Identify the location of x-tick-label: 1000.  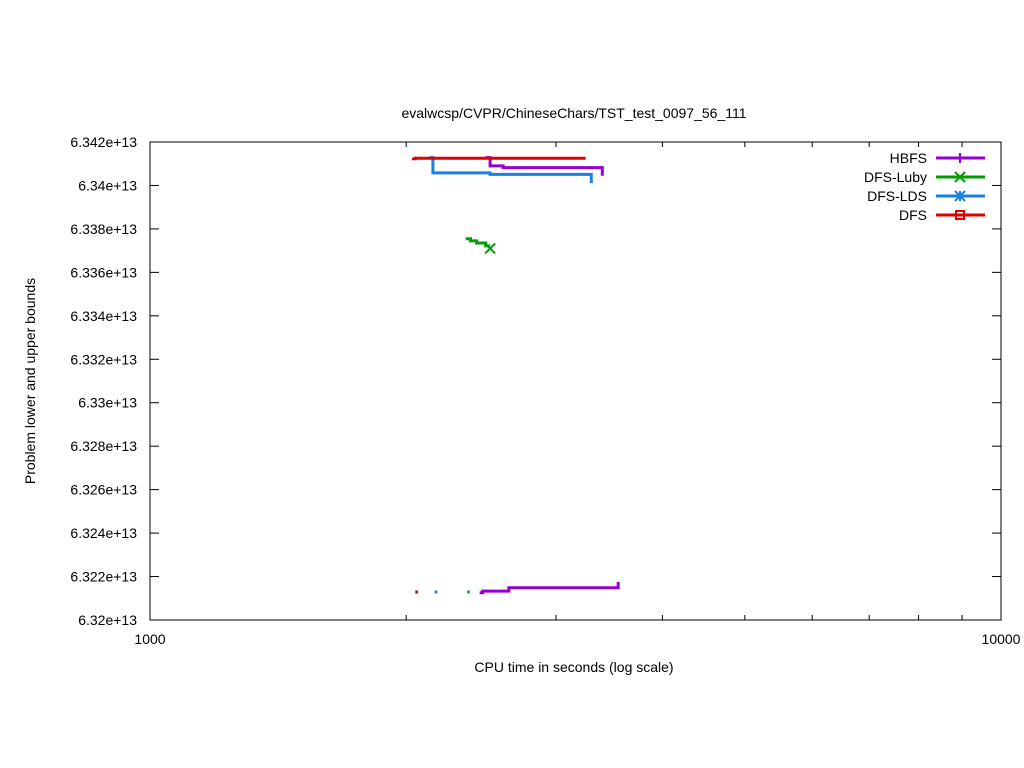
(149, 639).